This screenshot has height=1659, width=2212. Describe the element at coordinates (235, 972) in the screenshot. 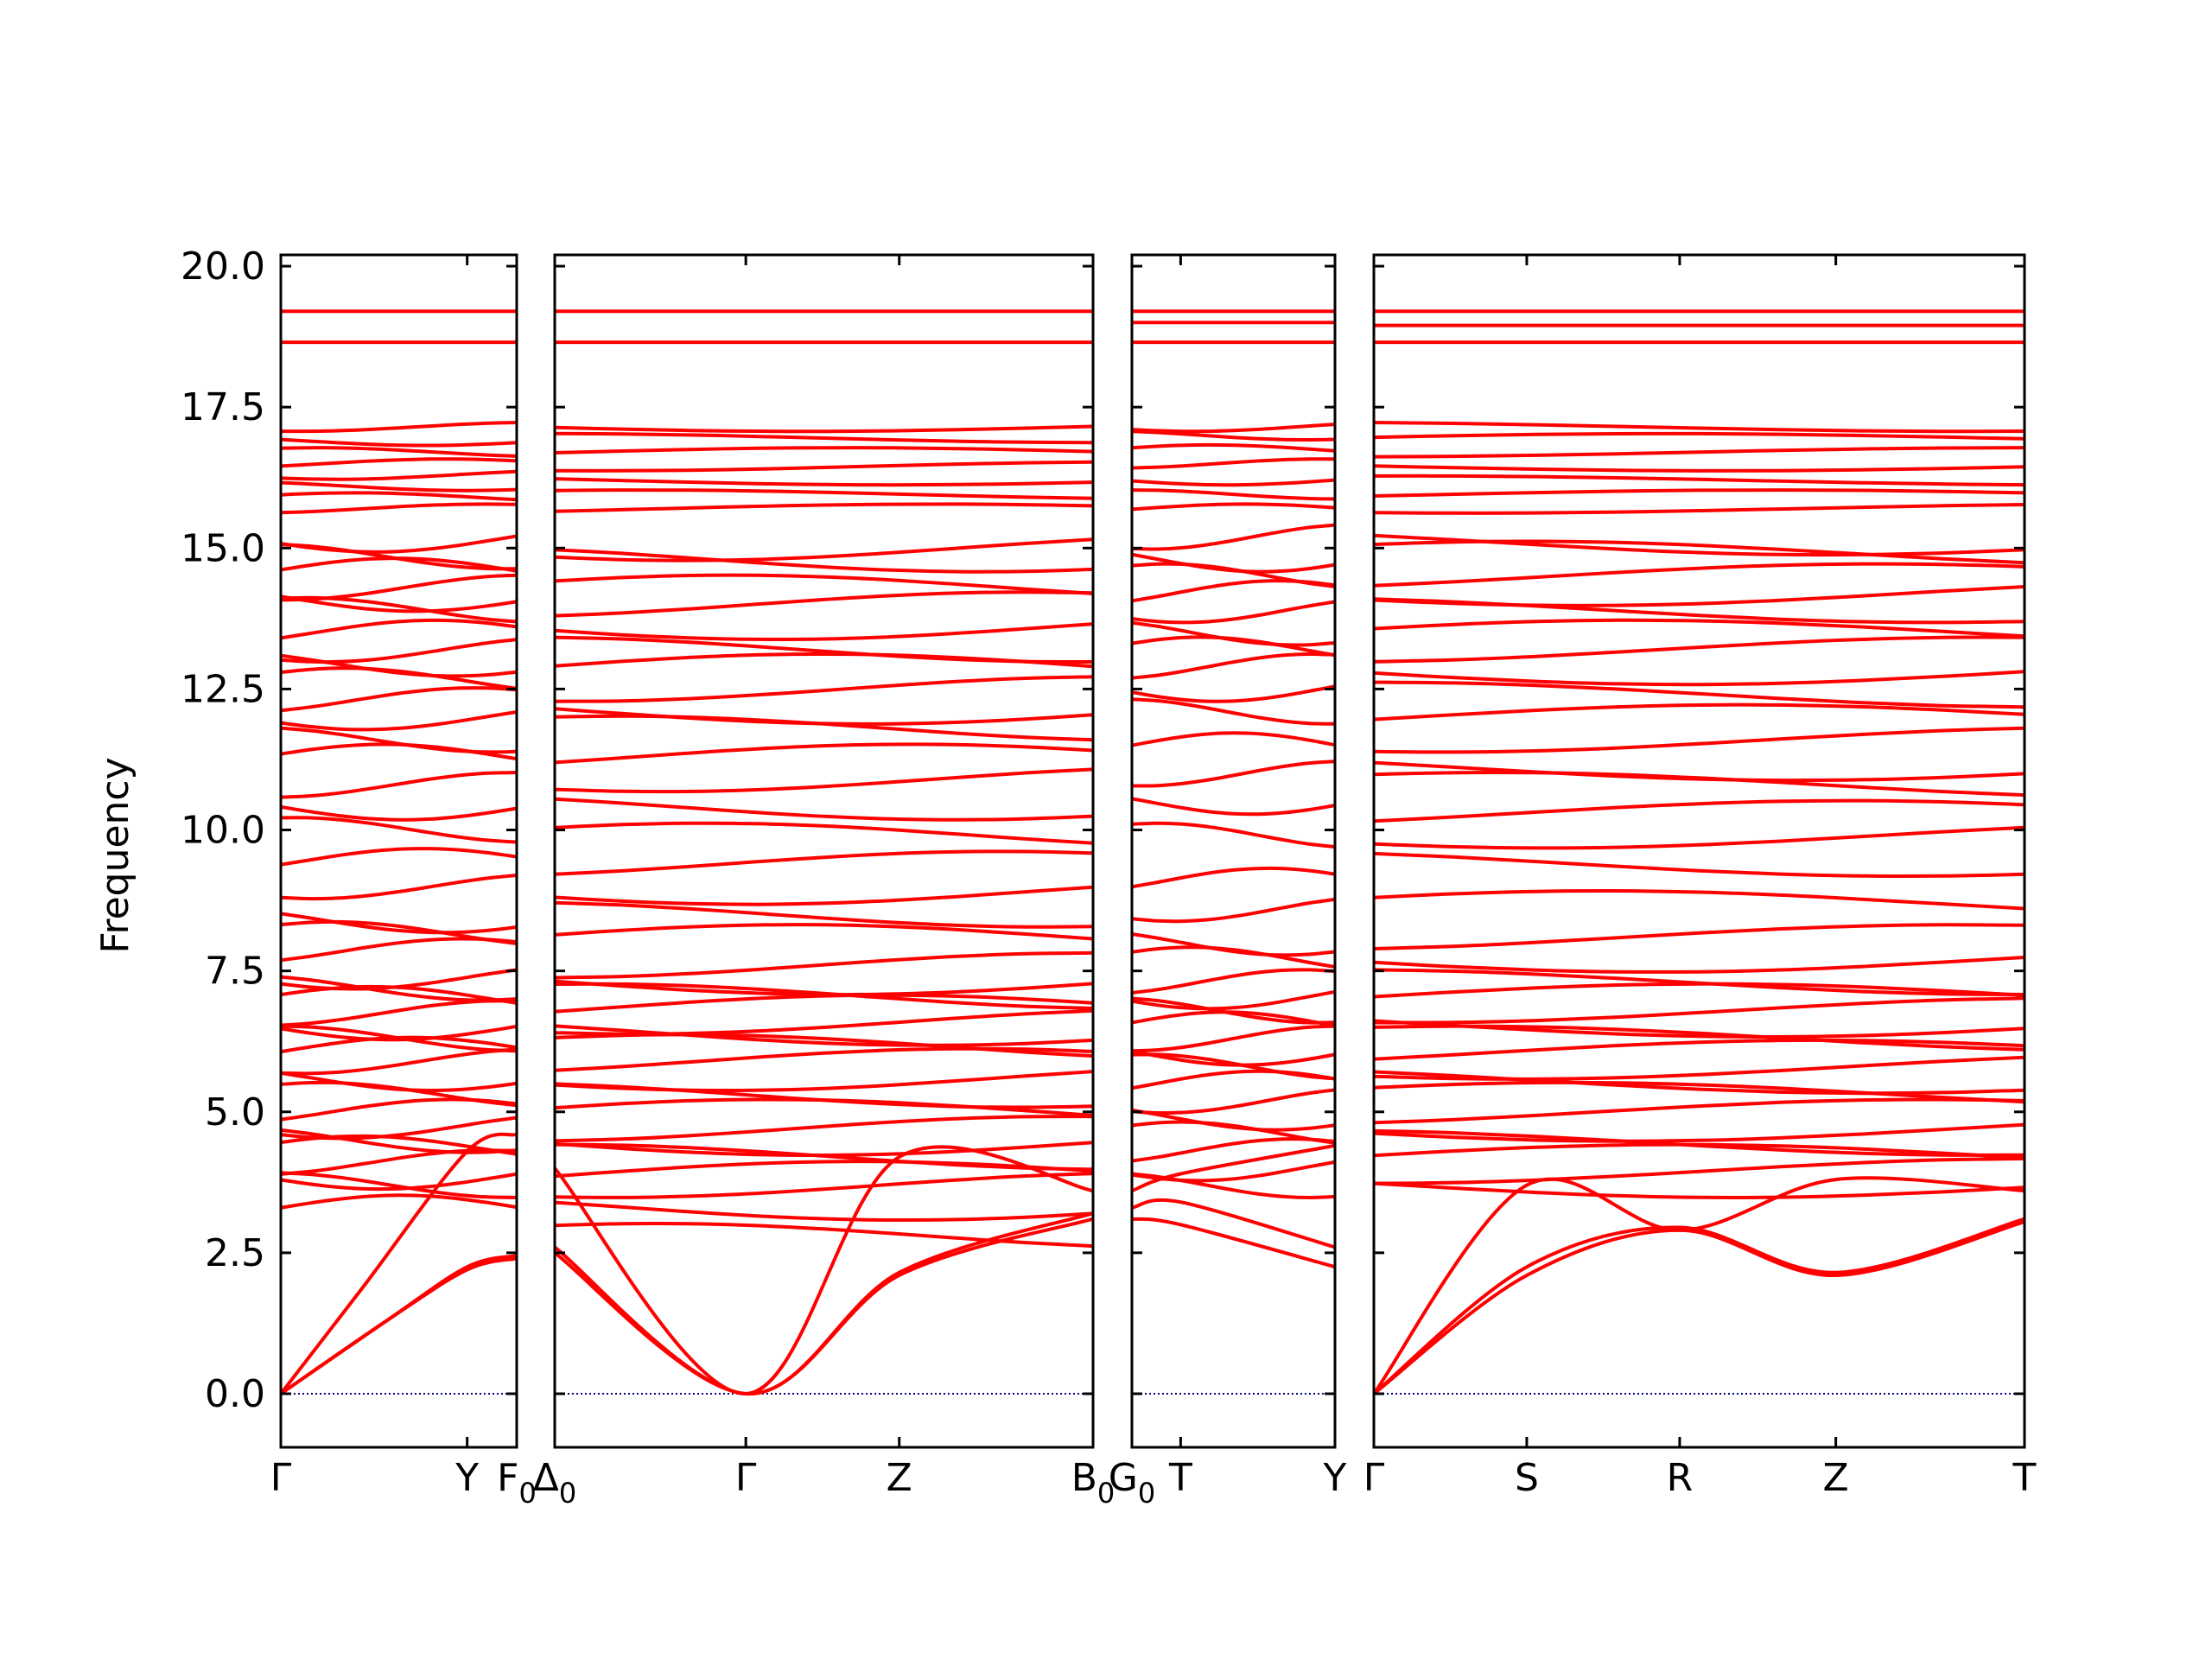

I see `y-tick-label: 7.5` at that location.